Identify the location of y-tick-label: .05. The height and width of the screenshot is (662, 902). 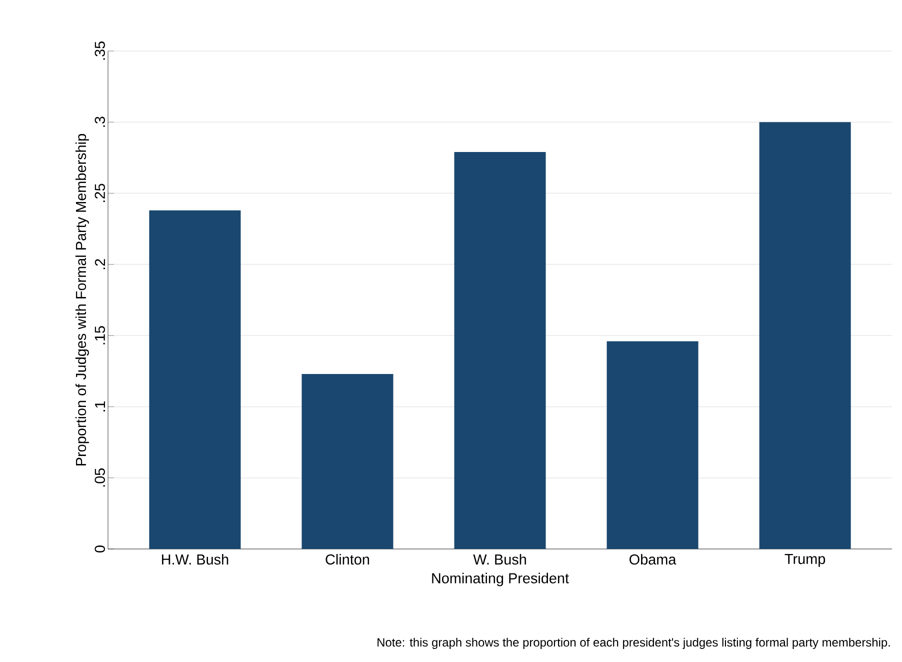
(99, 477).